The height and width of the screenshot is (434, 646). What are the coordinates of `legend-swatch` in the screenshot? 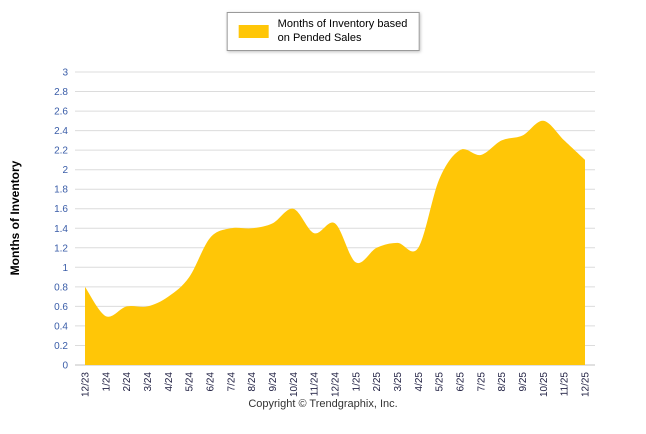 It's located at (253, 31).